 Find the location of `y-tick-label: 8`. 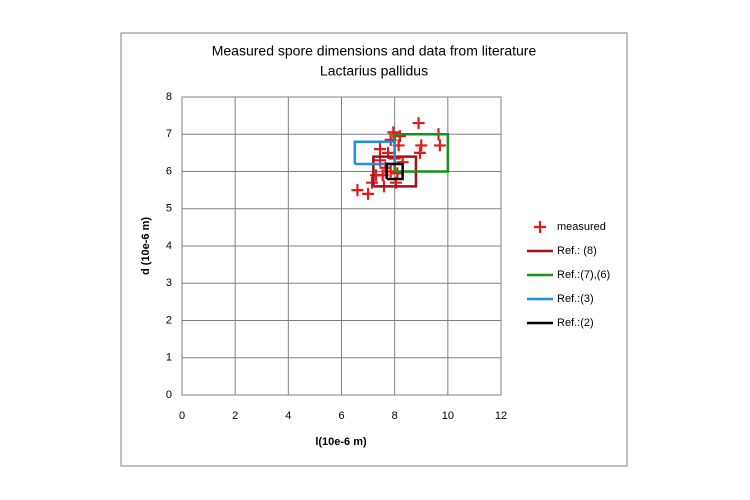

y-tick-label: 8 is located at coordinates (169, 97).